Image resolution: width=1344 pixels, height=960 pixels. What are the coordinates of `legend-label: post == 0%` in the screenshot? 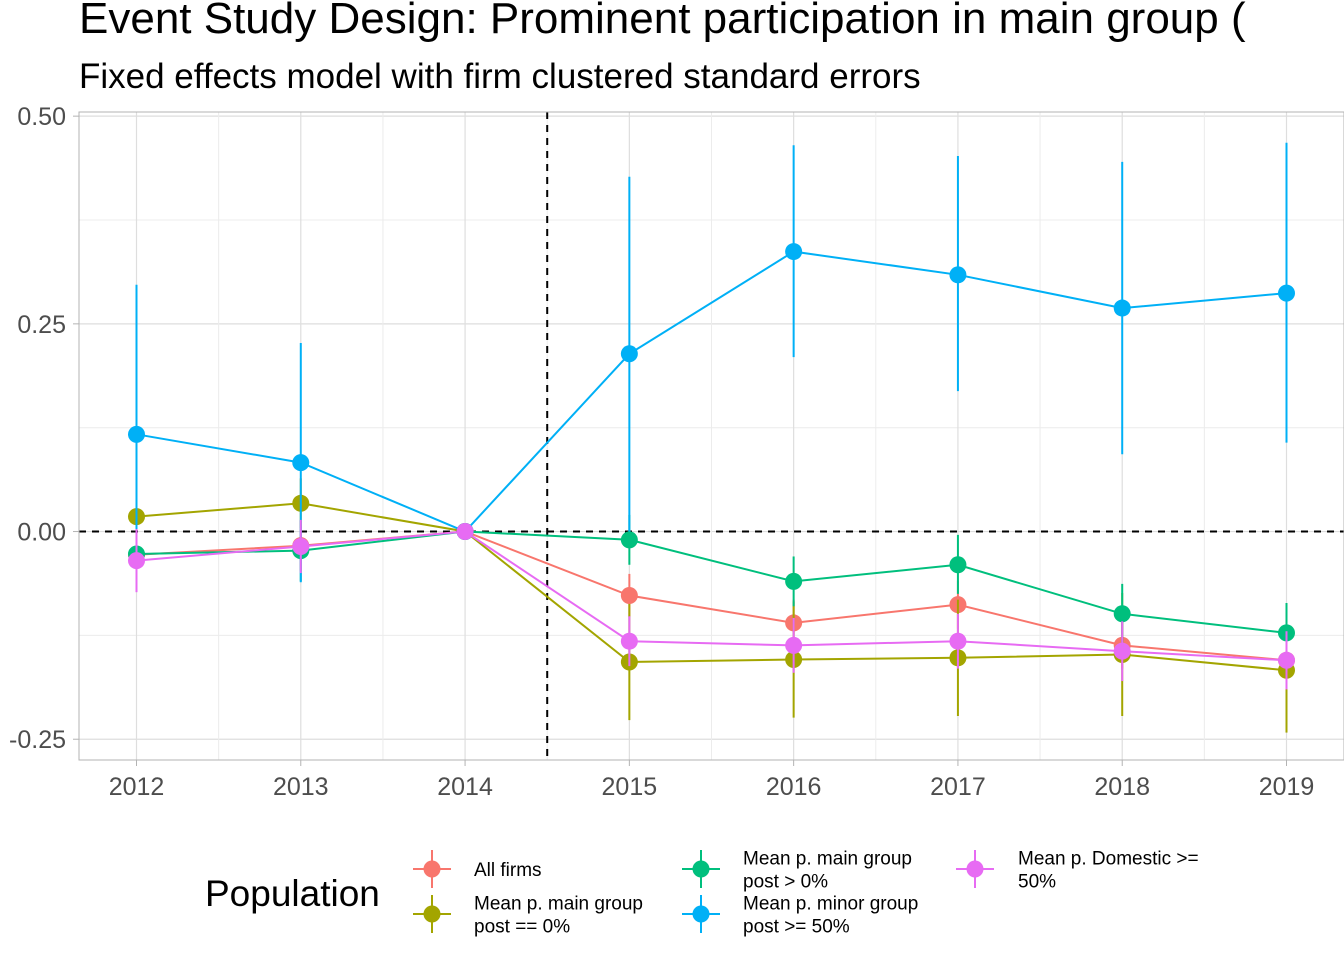 It's located at (522, 927).